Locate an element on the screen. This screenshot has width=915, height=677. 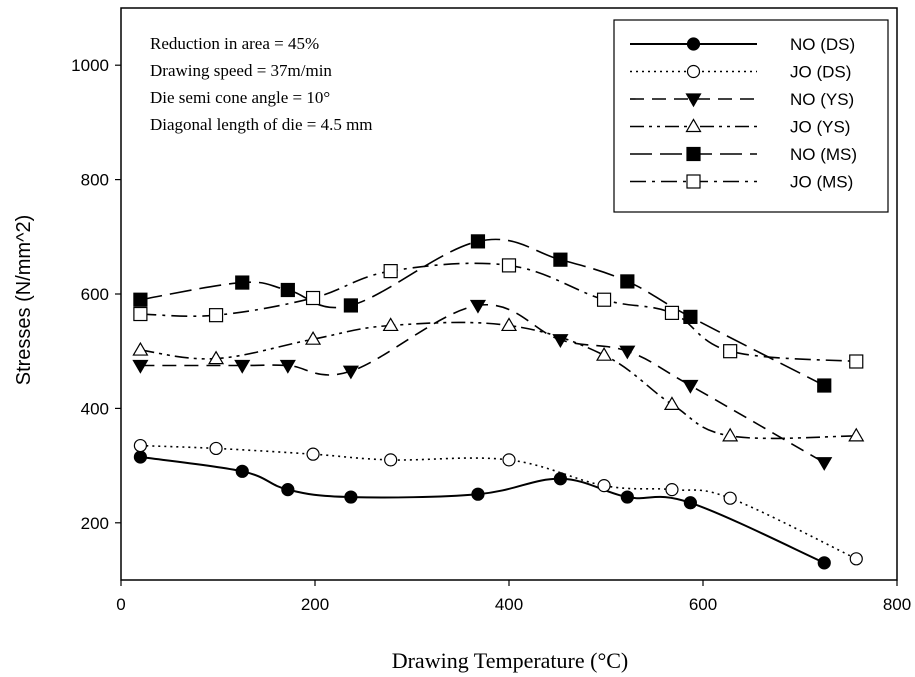
series-jo-ms is located at coordinates (498, 313).